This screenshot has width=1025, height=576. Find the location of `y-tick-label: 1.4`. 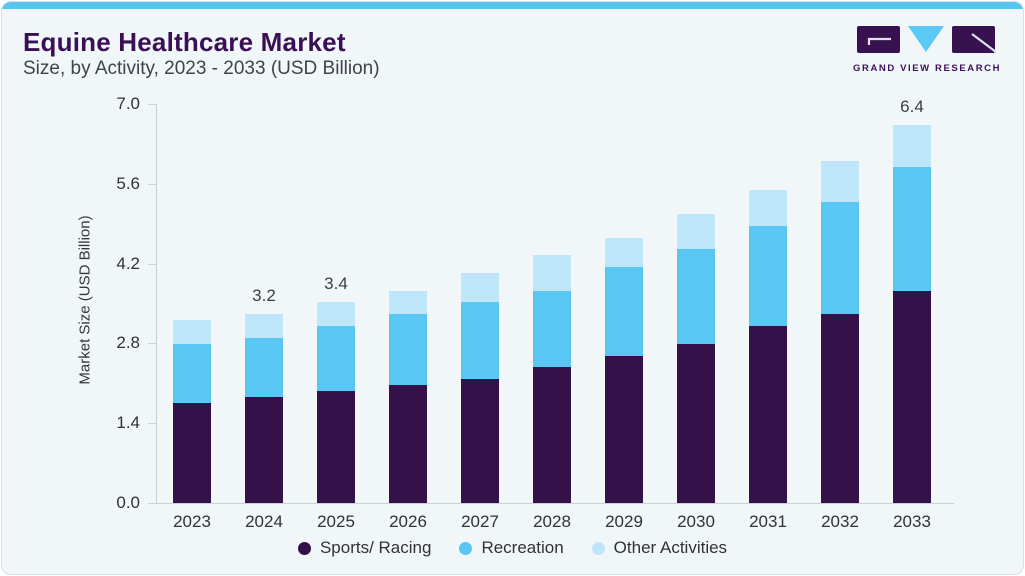

y-tick-label: 1.4 is located at coordinates (128, 423).